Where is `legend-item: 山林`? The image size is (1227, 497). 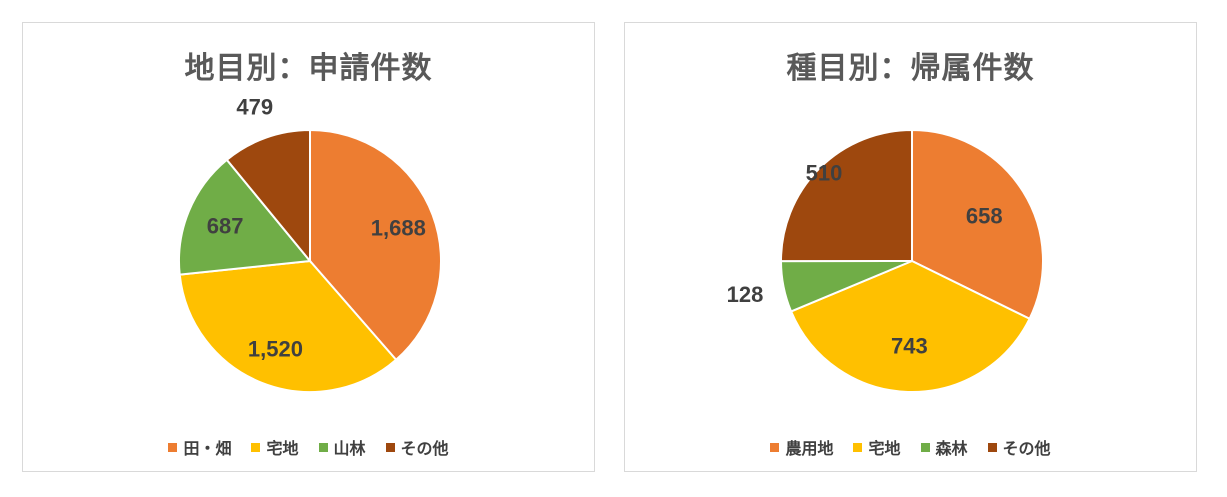
legend-item: 山林 is located at coordinates (342, 447).